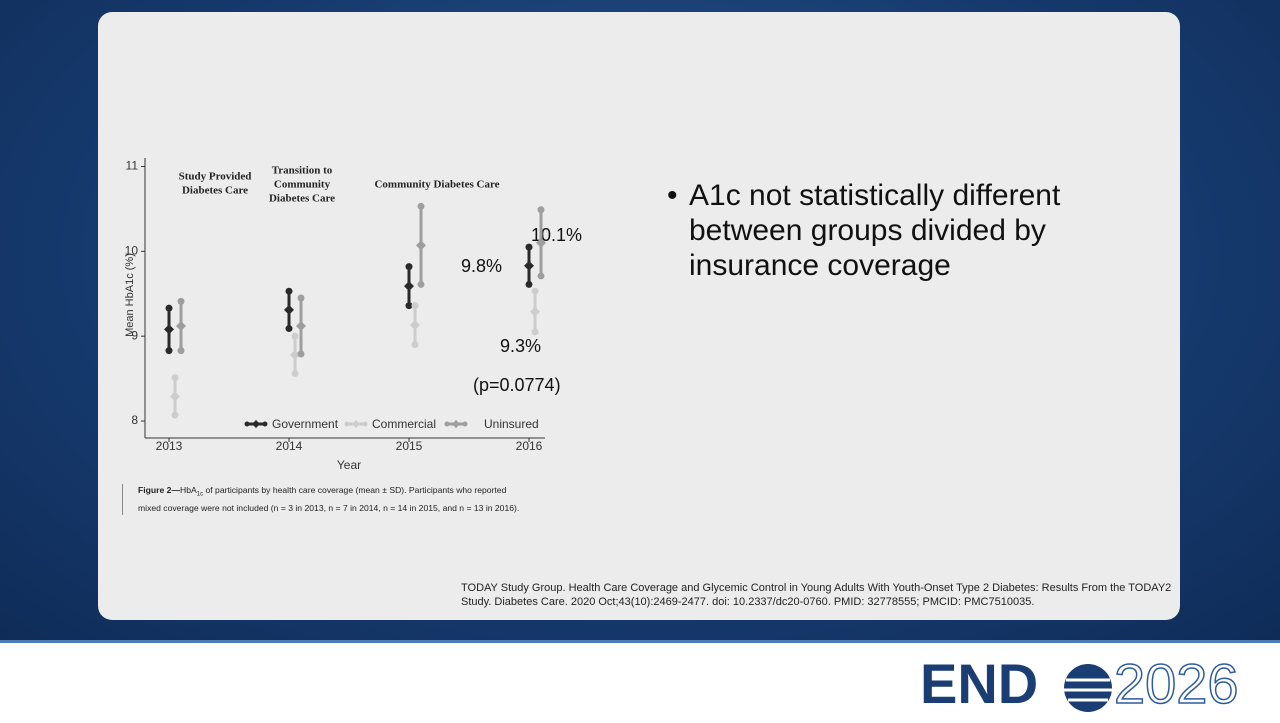  Describe the element at coordinates (511, 424) in the screenshot. I see `legend-label: Uninsured` at that location.